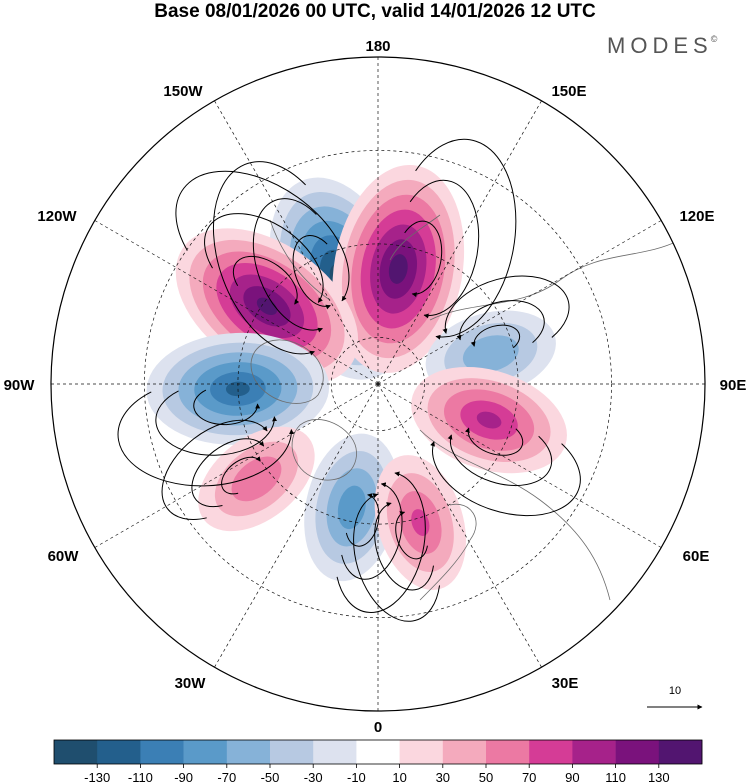  Describe the element at coordinates (378, 727) in the screenshot. I see `lon-label-0: 0` at that location.